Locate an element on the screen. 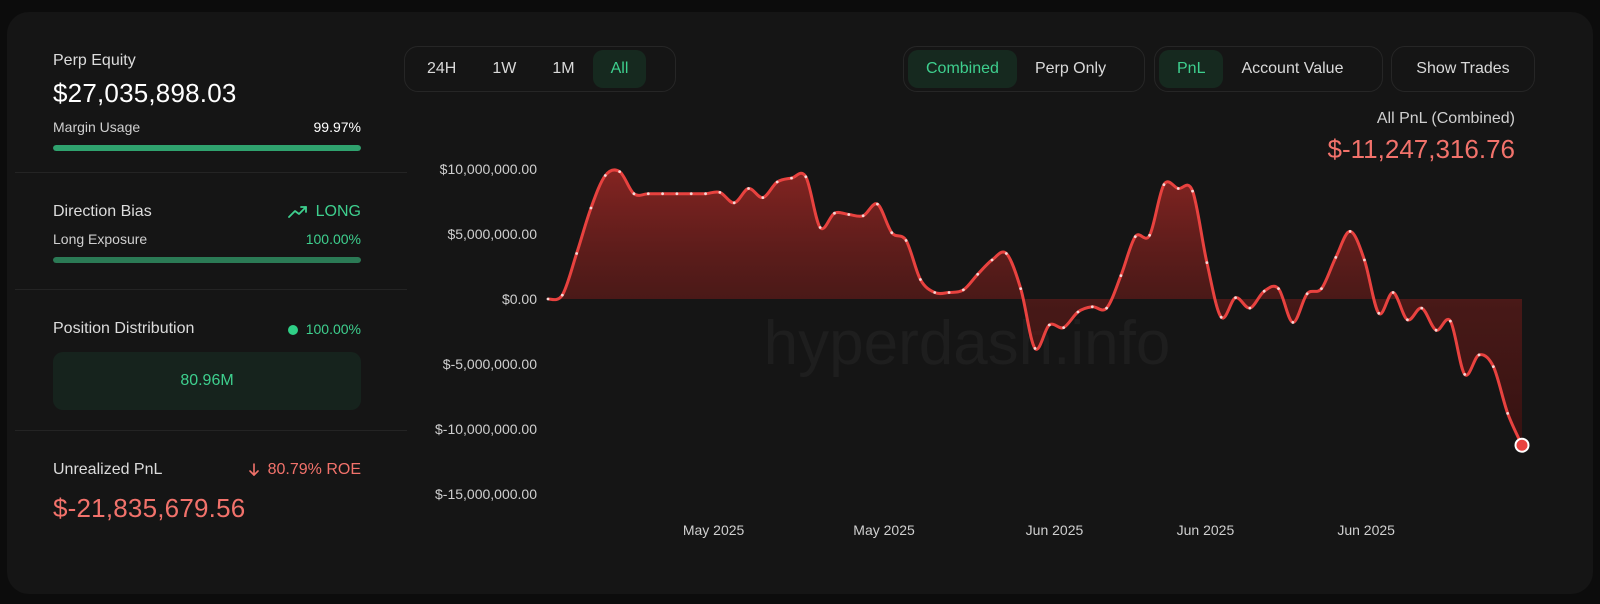 The height and width of the screenshot is (604, 1600). perp-equity-label: Perp Equity is located at coordinates (94, 60).